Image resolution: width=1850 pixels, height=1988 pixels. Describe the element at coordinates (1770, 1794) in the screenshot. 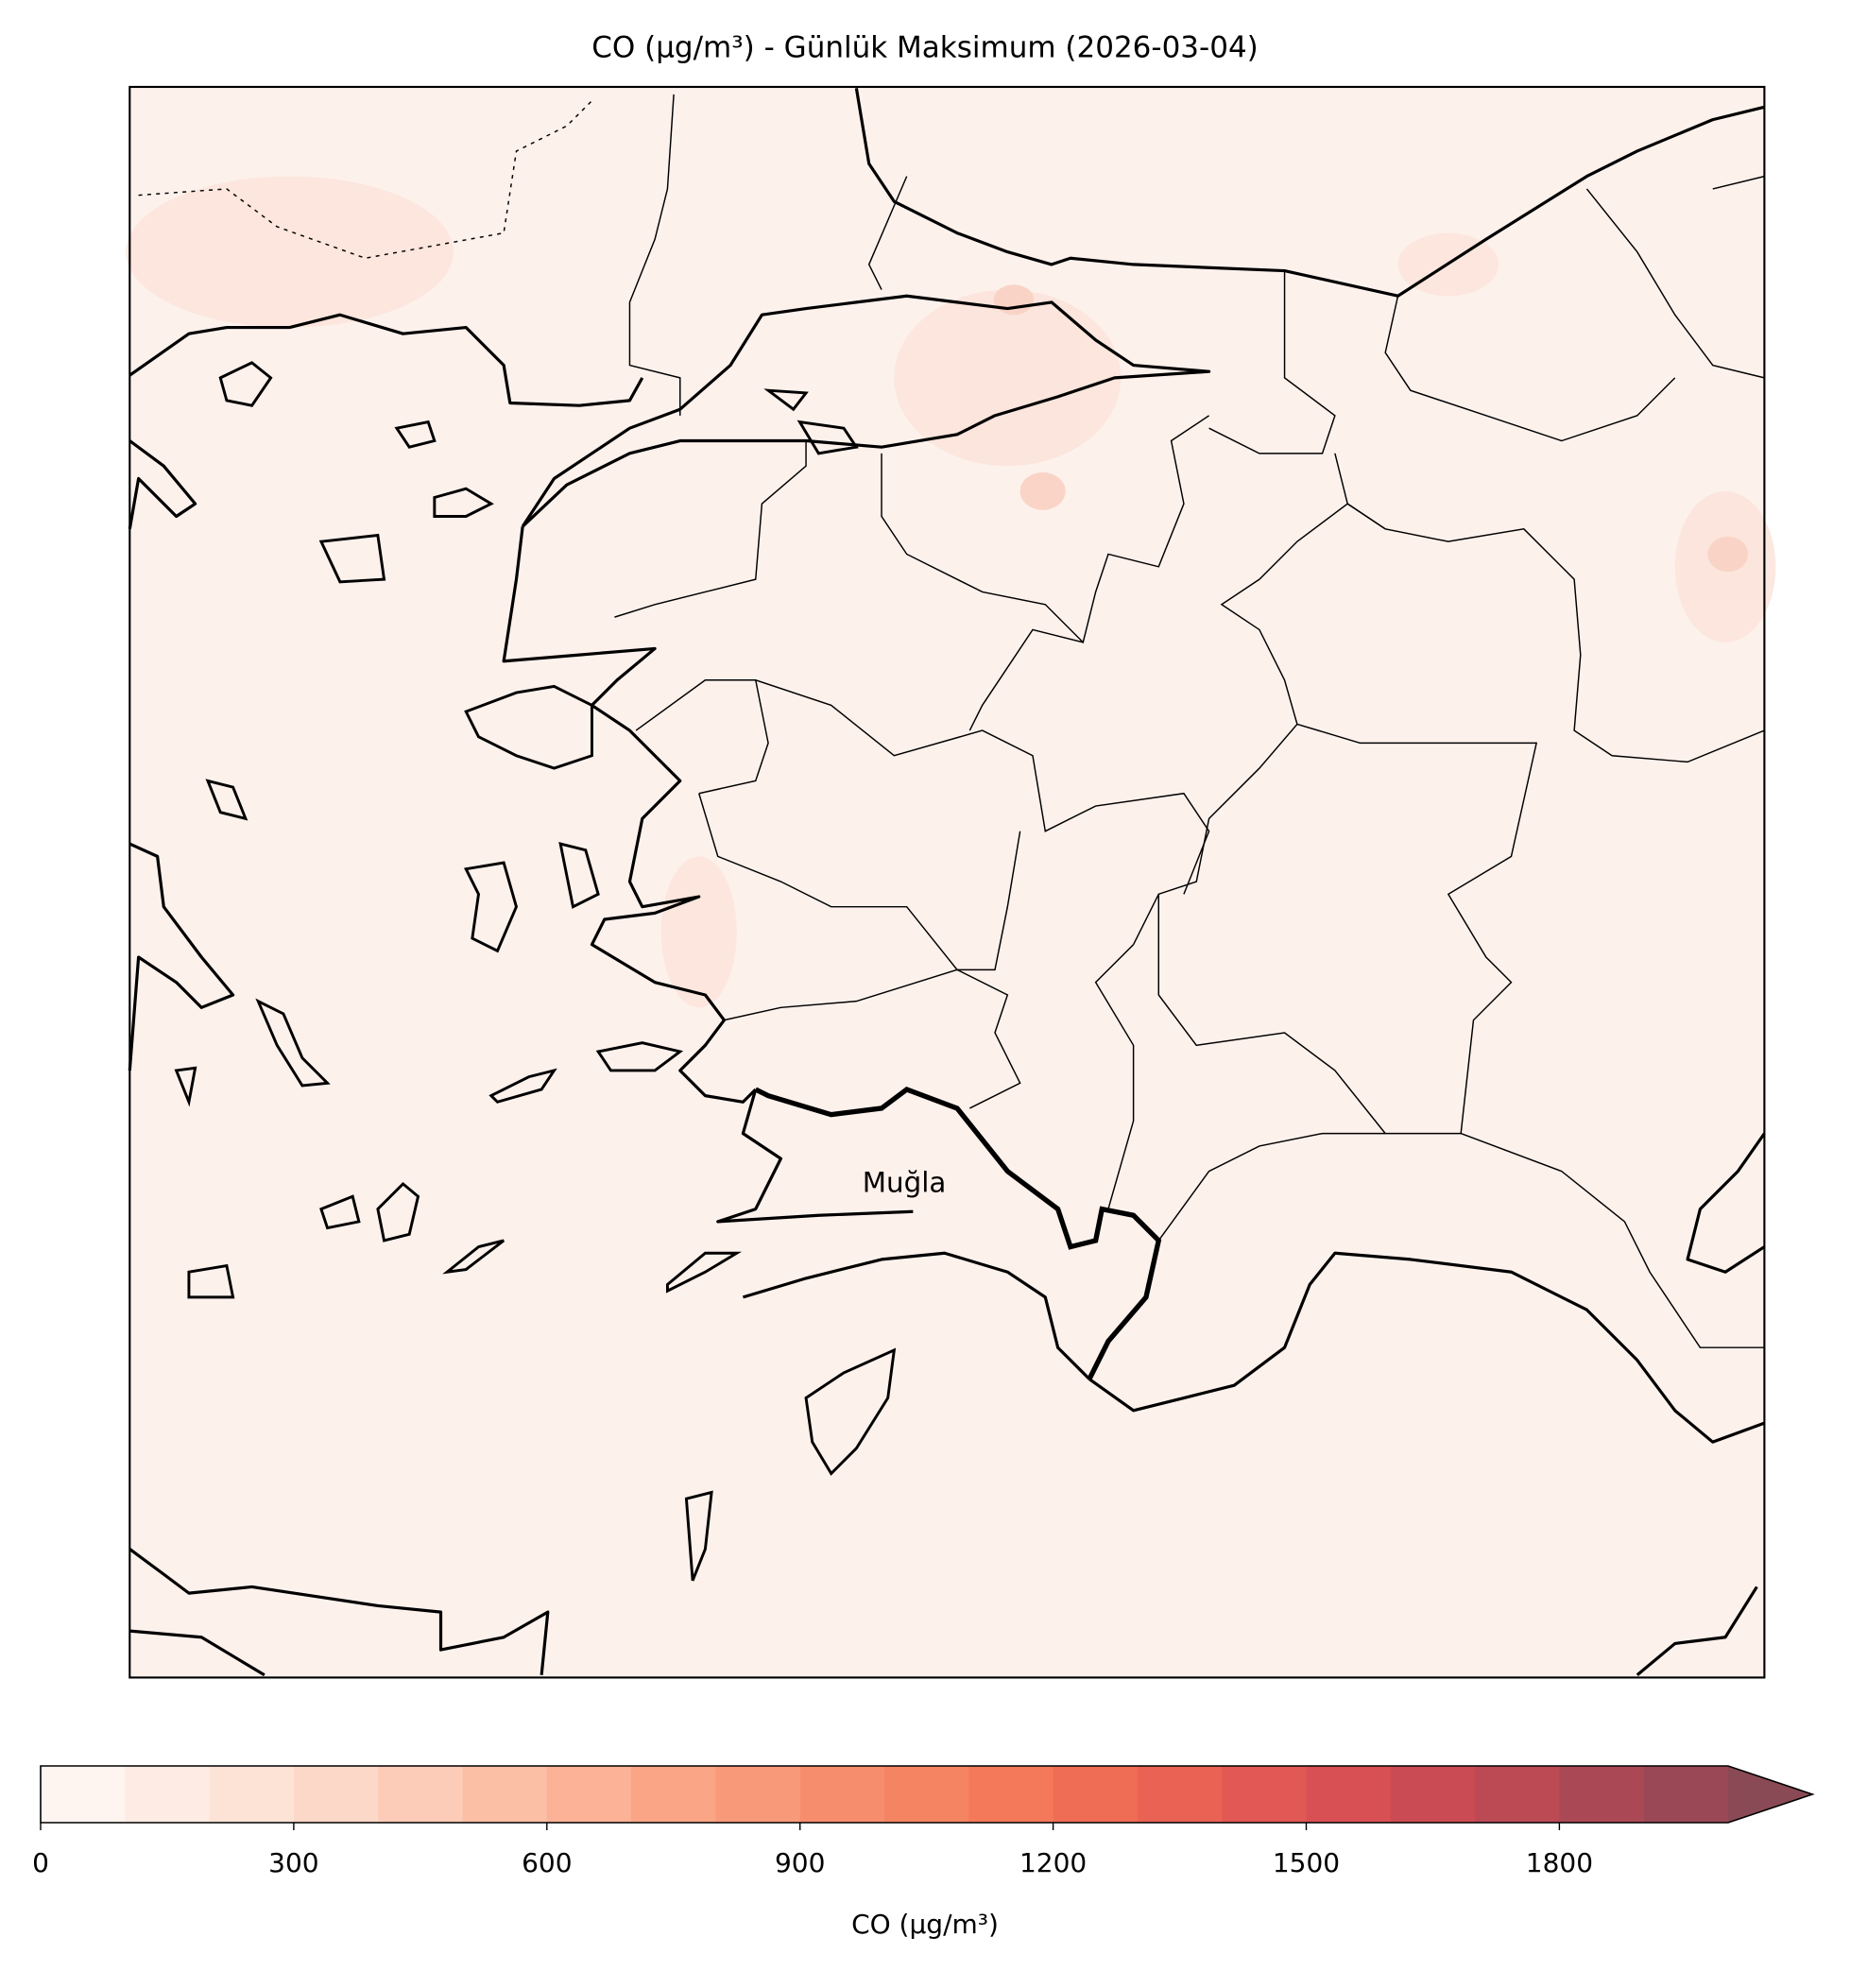

I see `colorbar-extend` at that location.